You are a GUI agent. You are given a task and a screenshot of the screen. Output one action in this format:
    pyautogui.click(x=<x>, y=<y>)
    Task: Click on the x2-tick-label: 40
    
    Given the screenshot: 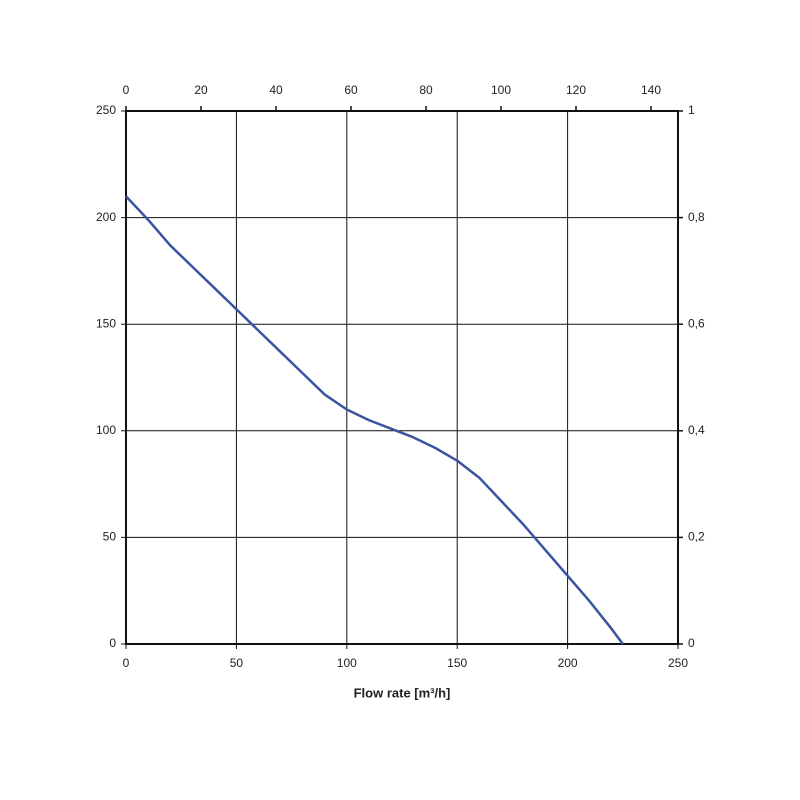 What is the action you would take?
    pyautogui.click(x=276, y=90)
    